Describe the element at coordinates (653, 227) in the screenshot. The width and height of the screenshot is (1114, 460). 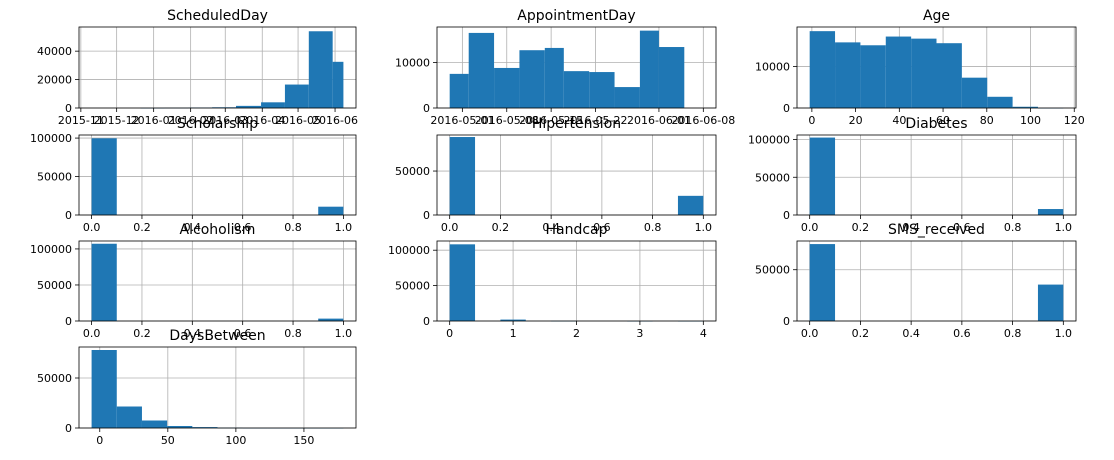
I see `hipertension-x-tick-label-4: 0.8` at that location.